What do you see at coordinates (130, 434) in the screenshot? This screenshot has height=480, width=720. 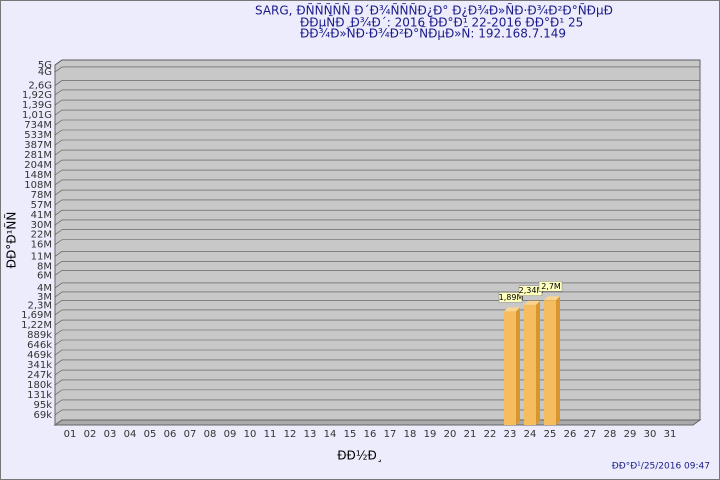 I see `x-tick-label: 04` at bounding box center [130, 434].